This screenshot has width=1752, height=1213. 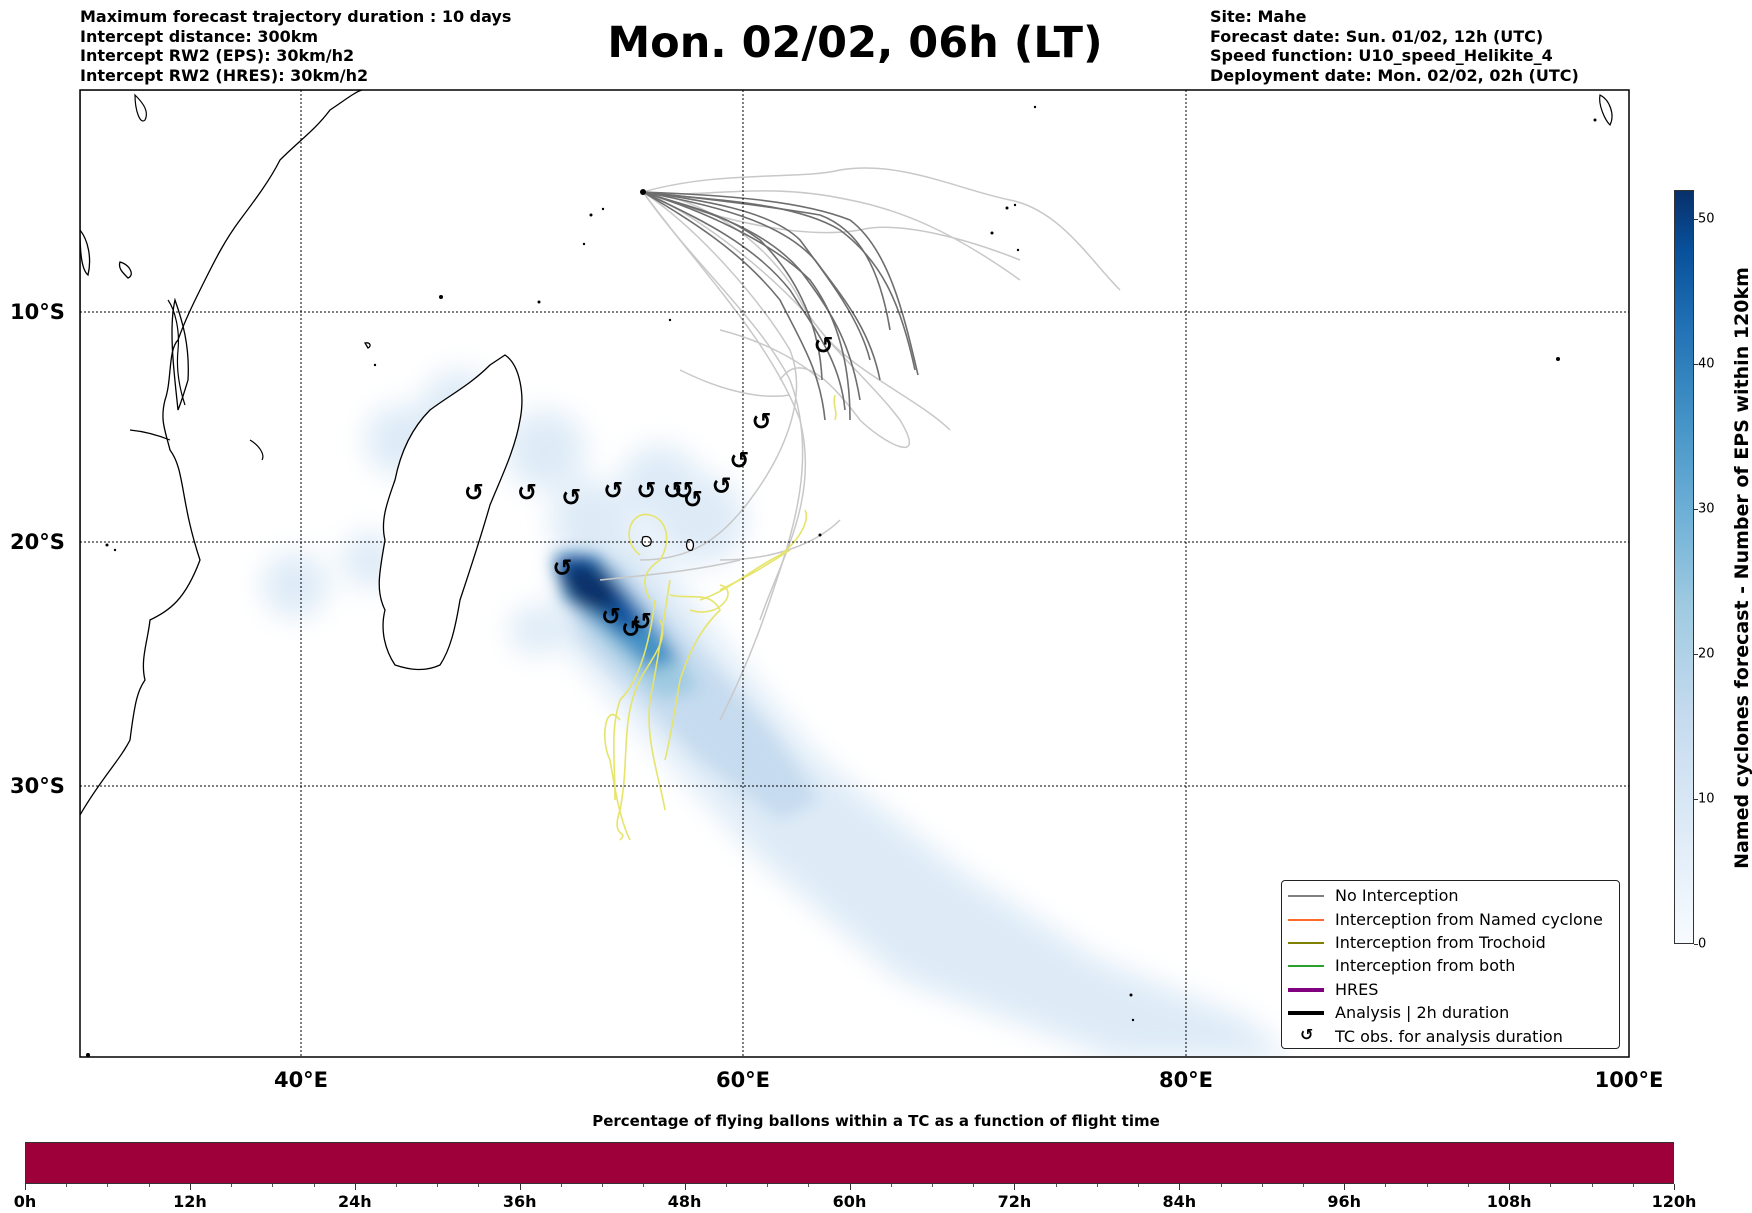 I want to click on trajectory-lines-yellow, so click(x=720, y=617).